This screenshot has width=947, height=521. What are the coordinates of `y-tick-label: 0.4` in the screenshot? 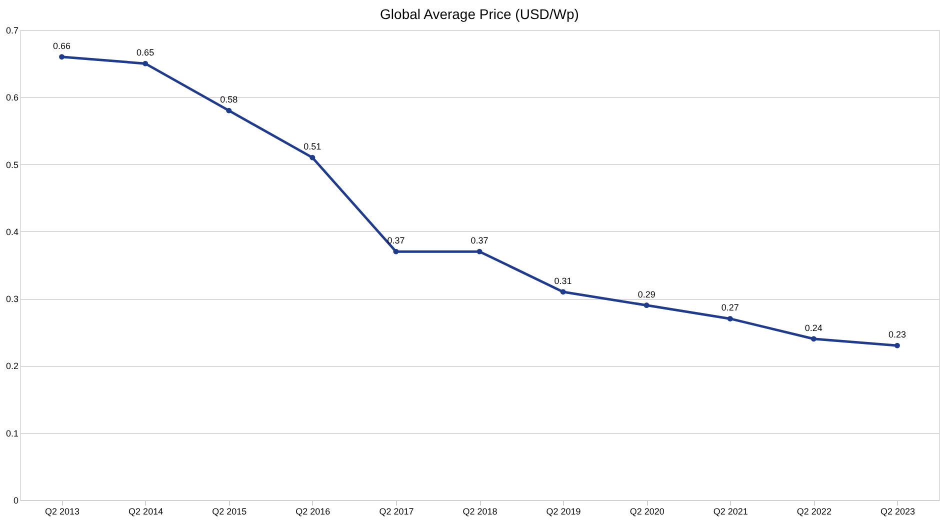 It's located at (12, 231).